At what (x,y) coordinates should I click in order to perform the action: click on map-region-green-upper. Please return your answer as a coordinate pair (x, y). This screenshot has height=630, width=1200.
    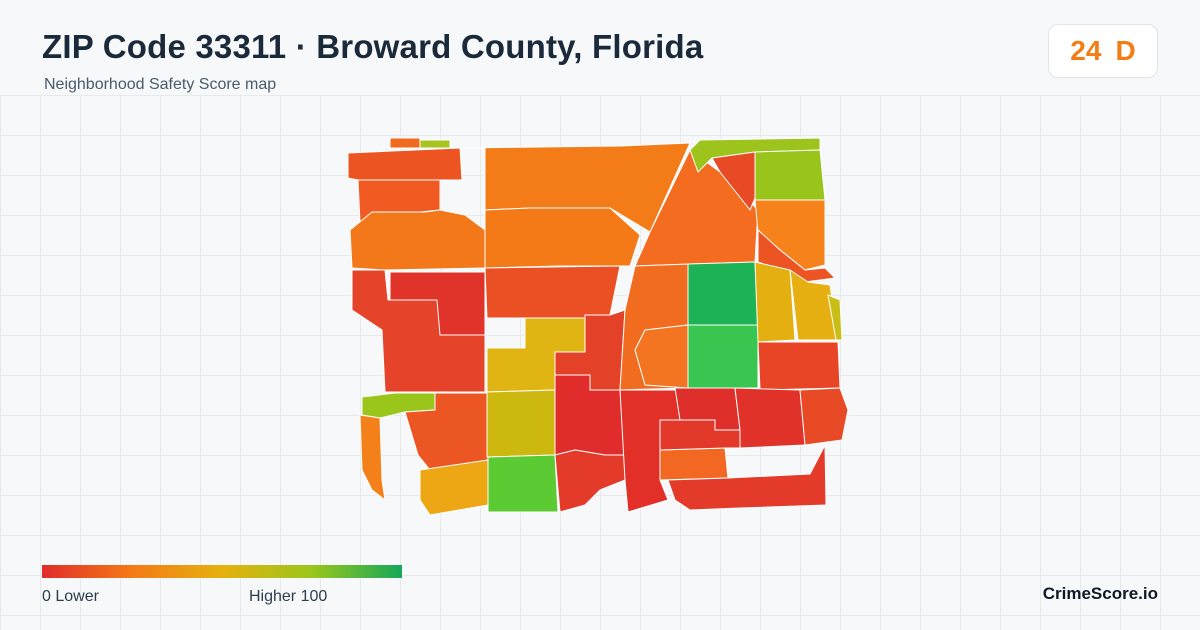
    Looking at the image, I should click on (723, 293).